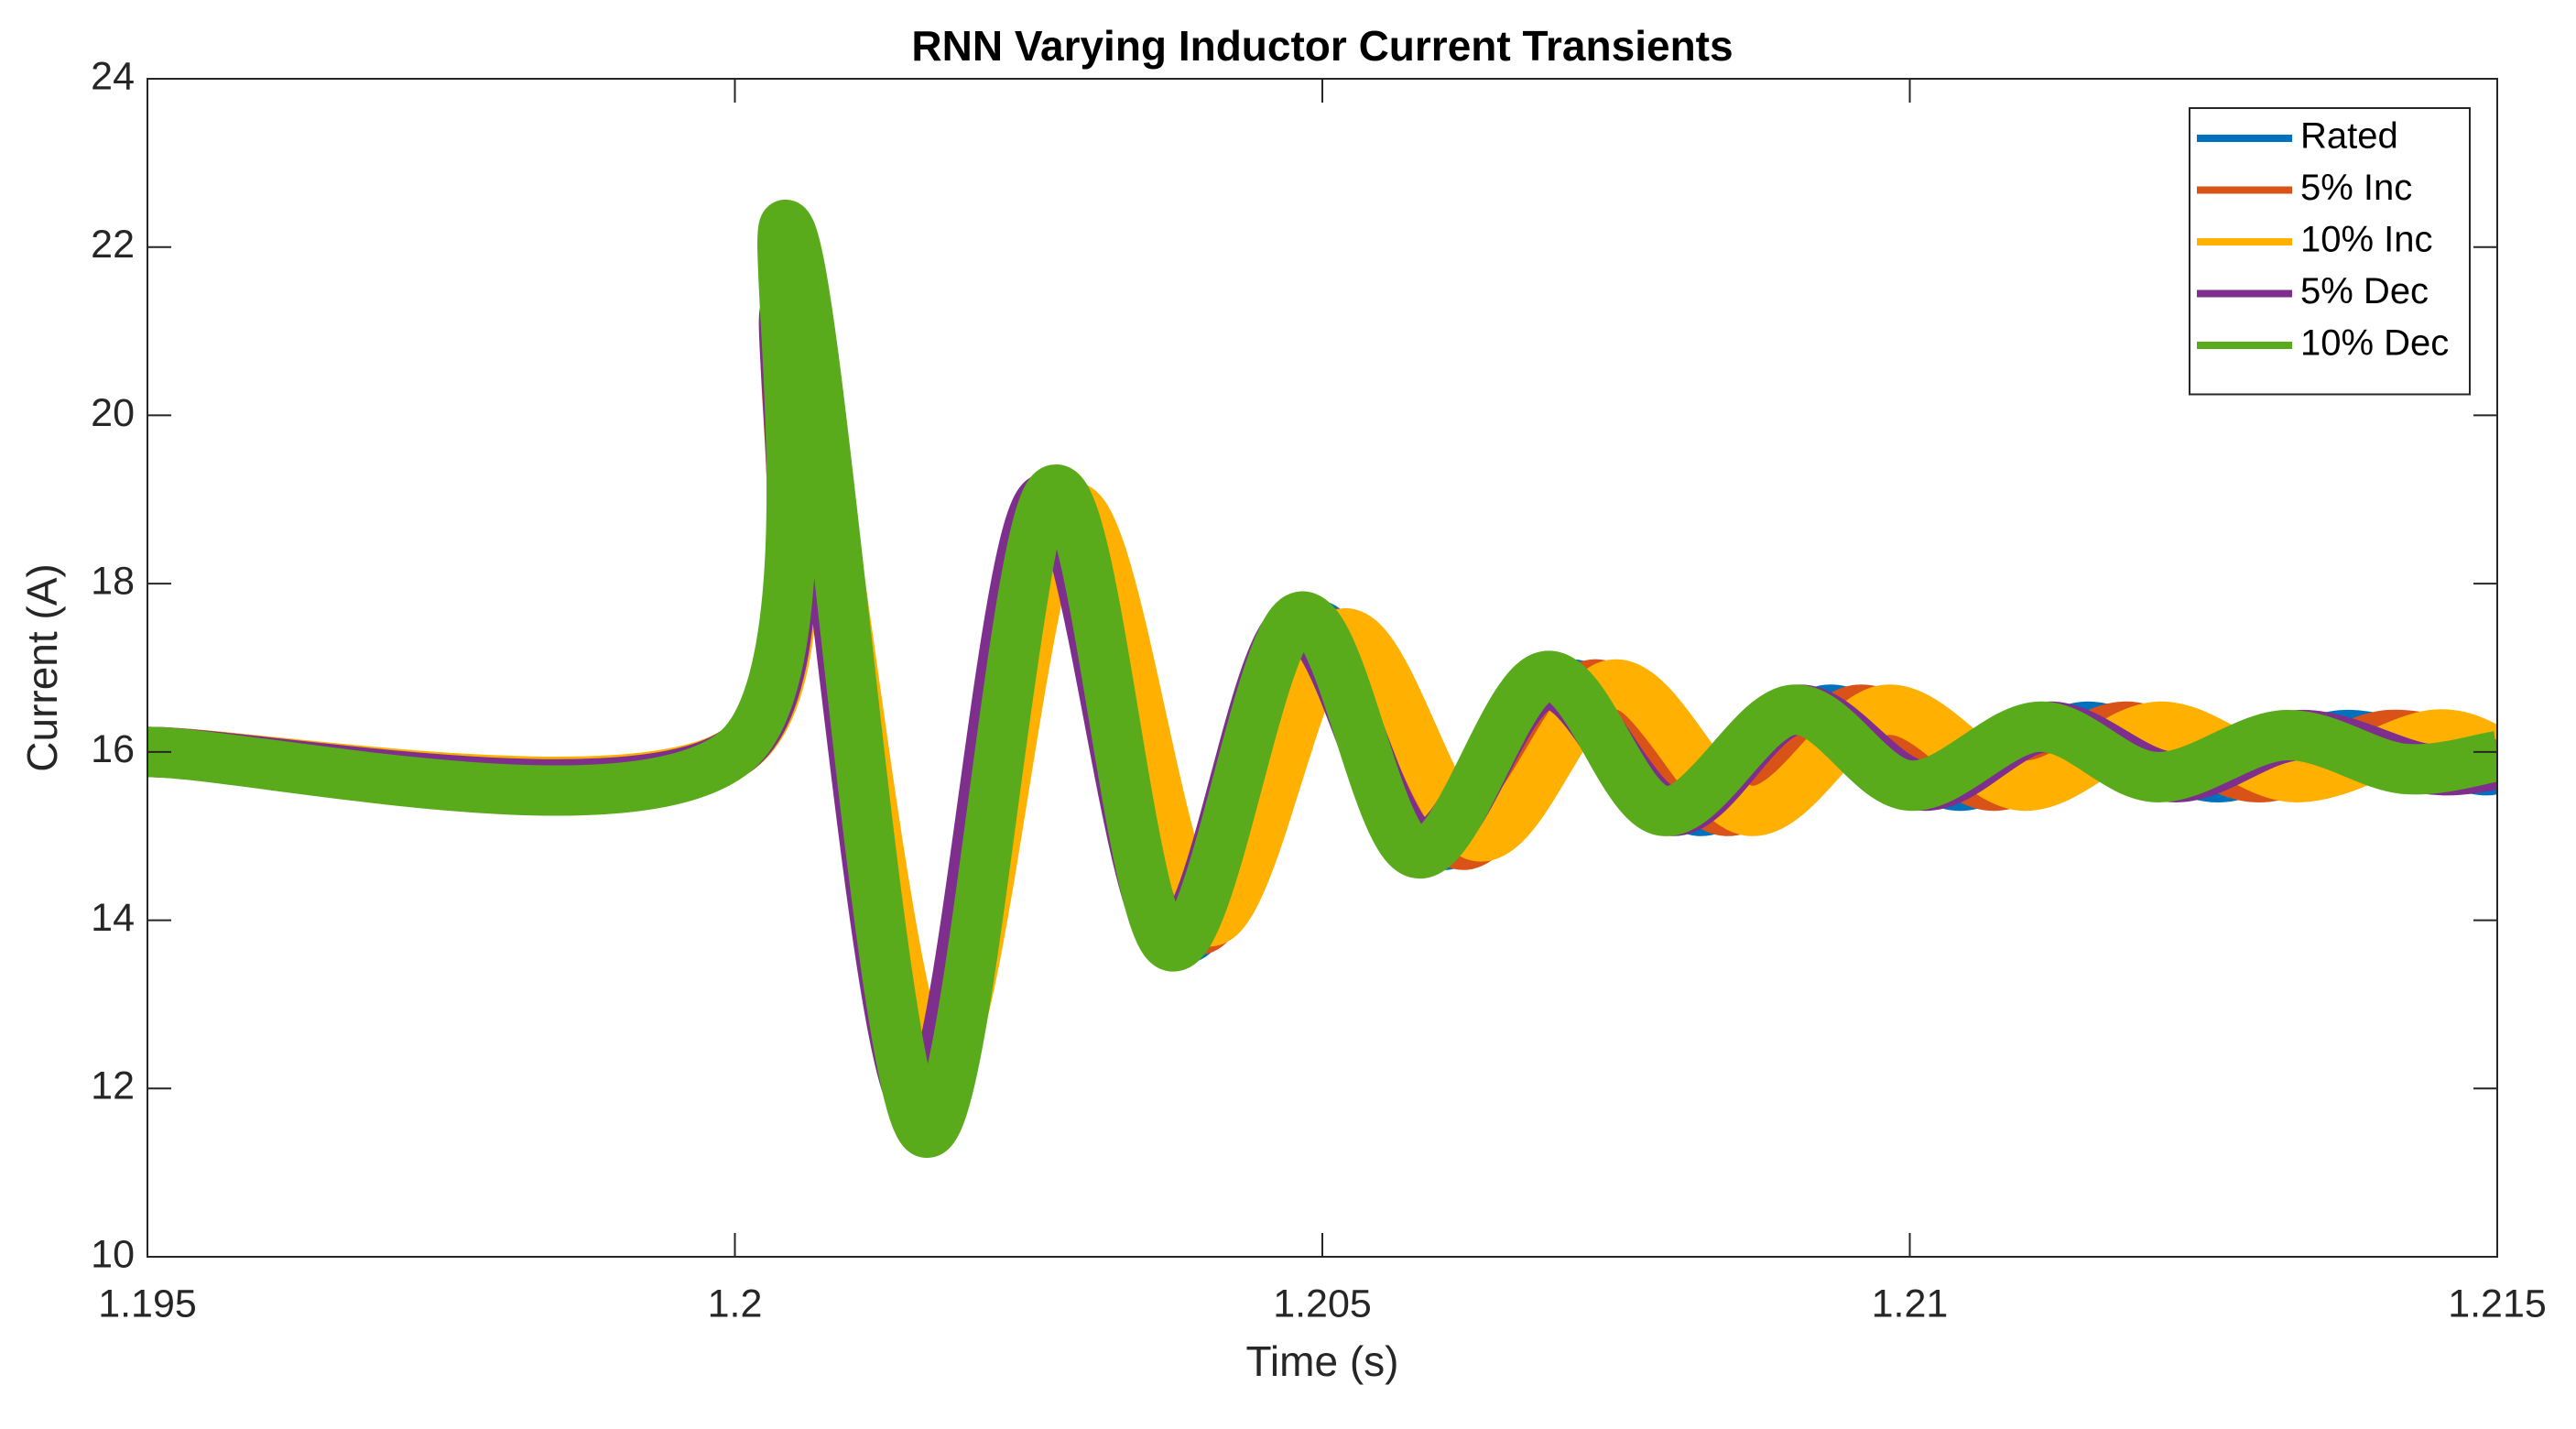 The image size is (2576, 1429). Describe the element at coordinates (113, 1254) in the screenshot. I see `y-tick-label: 10` at that location.